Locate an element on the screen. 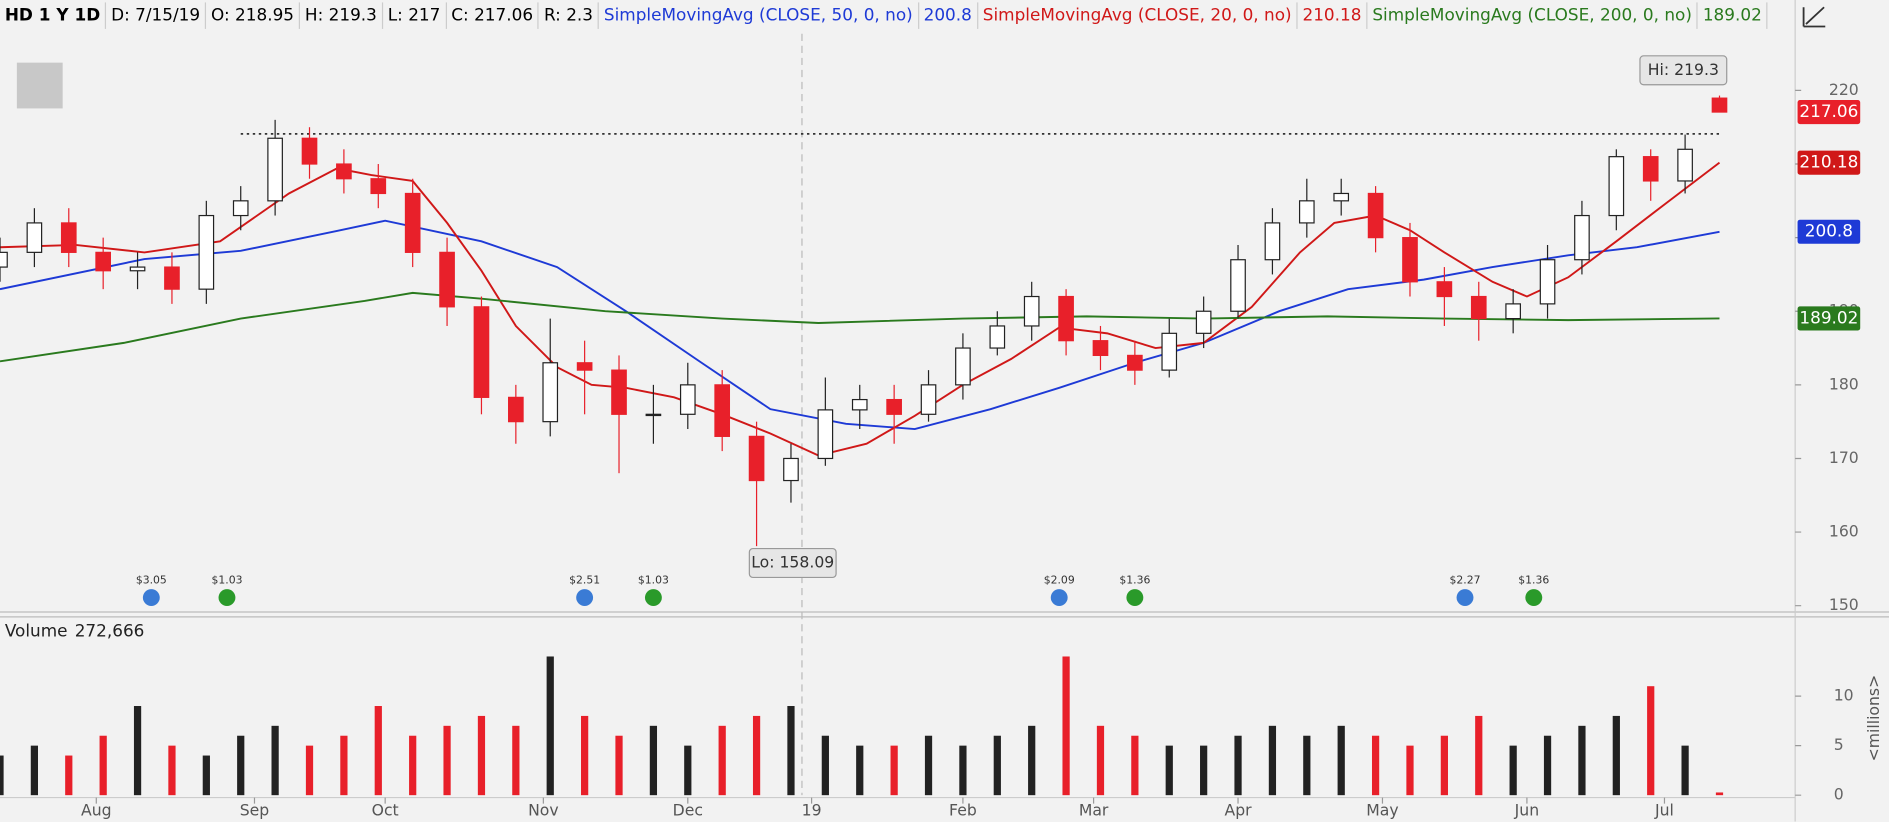  x-tick-label: Feb is located at coordinates (963, 809).